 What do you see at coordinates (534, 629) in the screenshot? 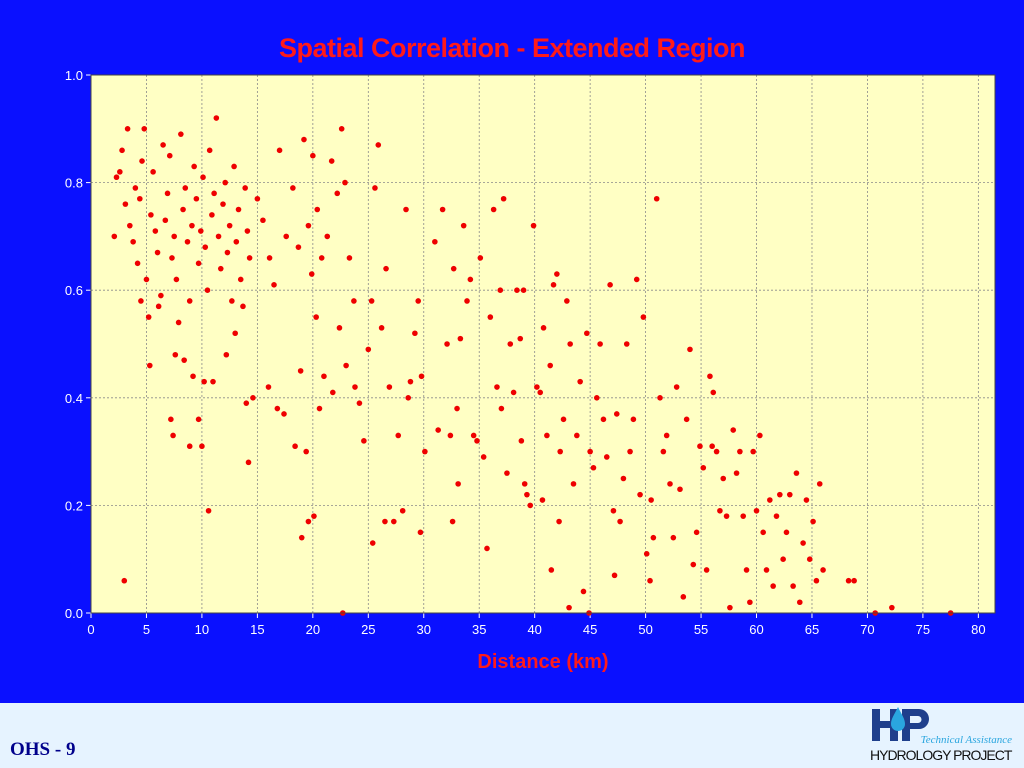
I see `x-tick-label: 40` at bounding box center [534, 629].